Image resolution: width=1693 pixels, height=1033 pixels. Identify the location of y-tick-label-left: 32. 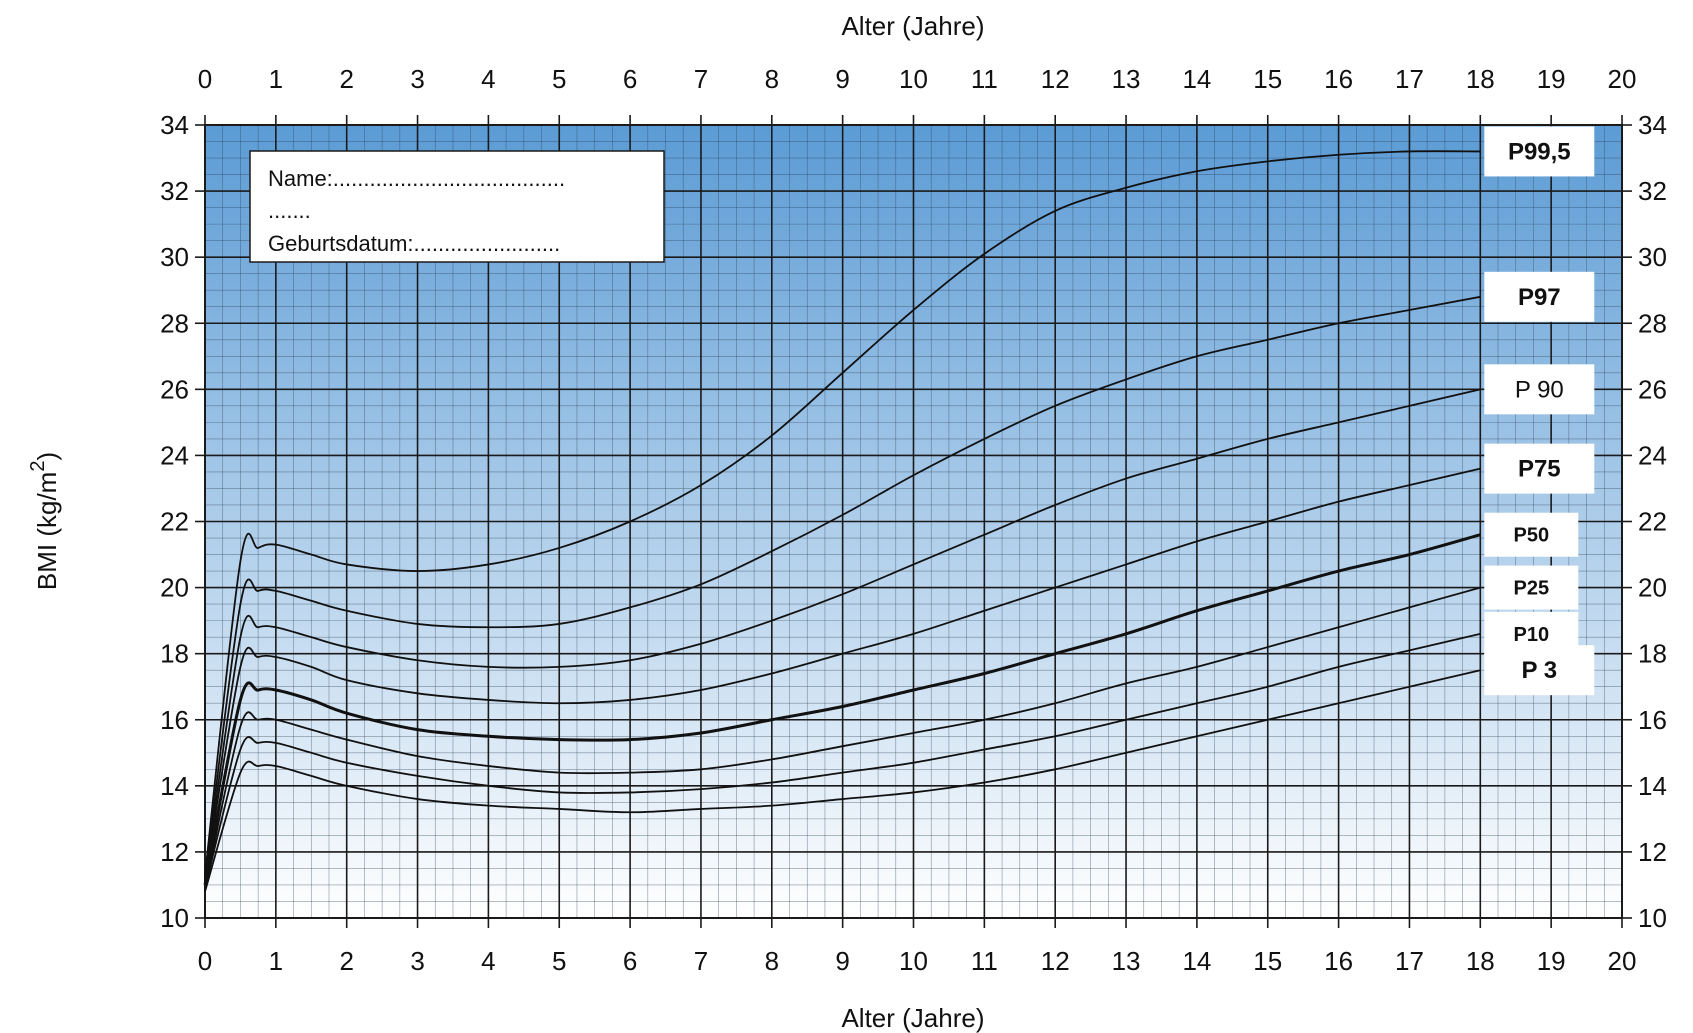
(174, 191).